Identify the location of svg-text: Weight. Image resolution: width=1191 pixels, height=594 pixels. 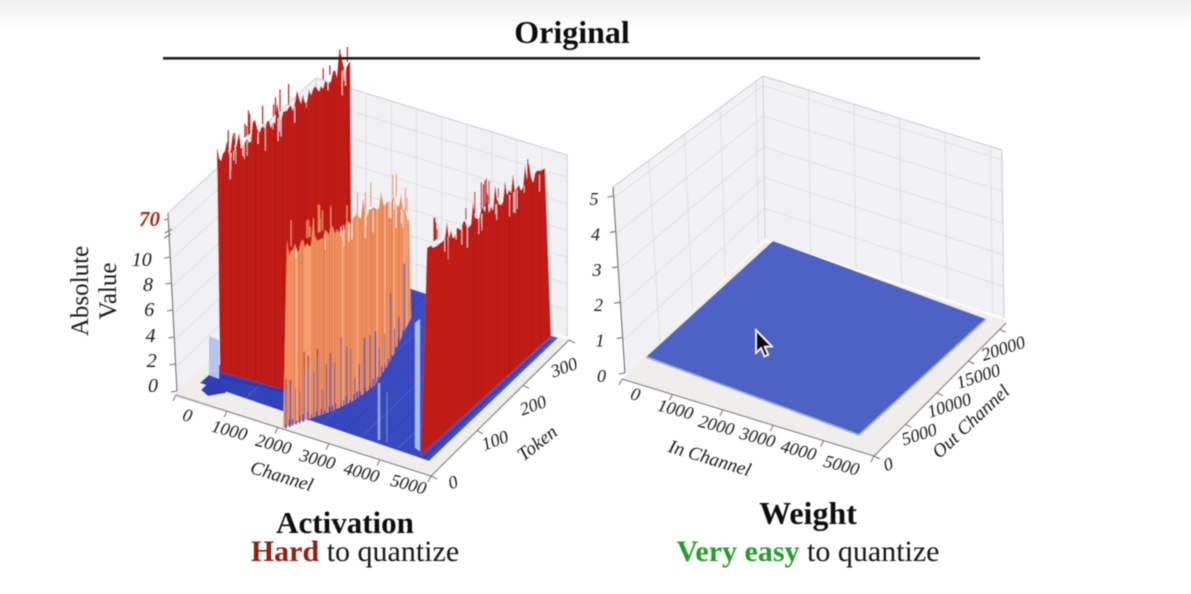
(808, 513).